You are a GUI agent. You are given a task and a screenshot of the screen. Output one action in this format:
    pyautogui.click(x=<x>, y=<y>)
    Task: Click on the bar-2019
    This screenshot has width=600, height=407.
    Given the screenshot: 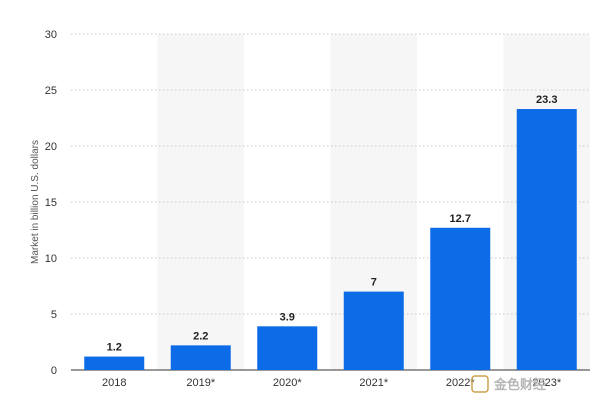 What is the action you would take?
    pyautogui.click(x=200, y=357)
    